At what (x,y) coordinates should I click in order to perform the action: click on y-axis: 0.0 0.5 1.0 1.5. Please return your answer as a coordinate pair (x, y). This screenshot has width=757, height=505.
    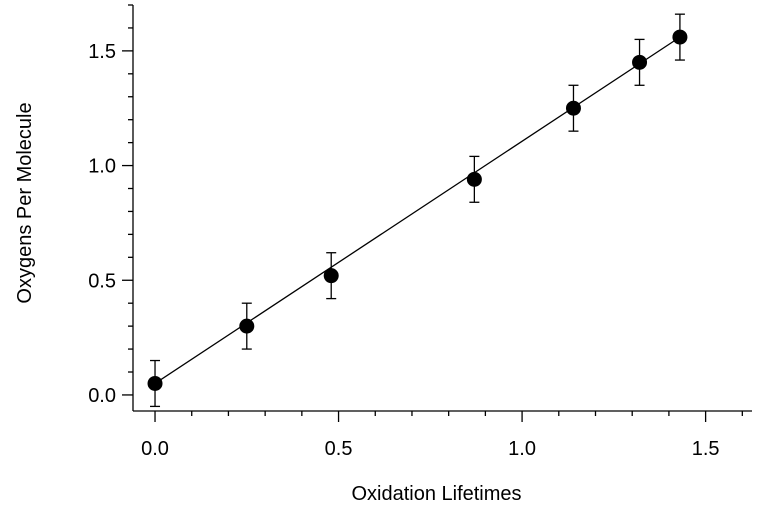
    Looking at the image, I should click on (111, 207).